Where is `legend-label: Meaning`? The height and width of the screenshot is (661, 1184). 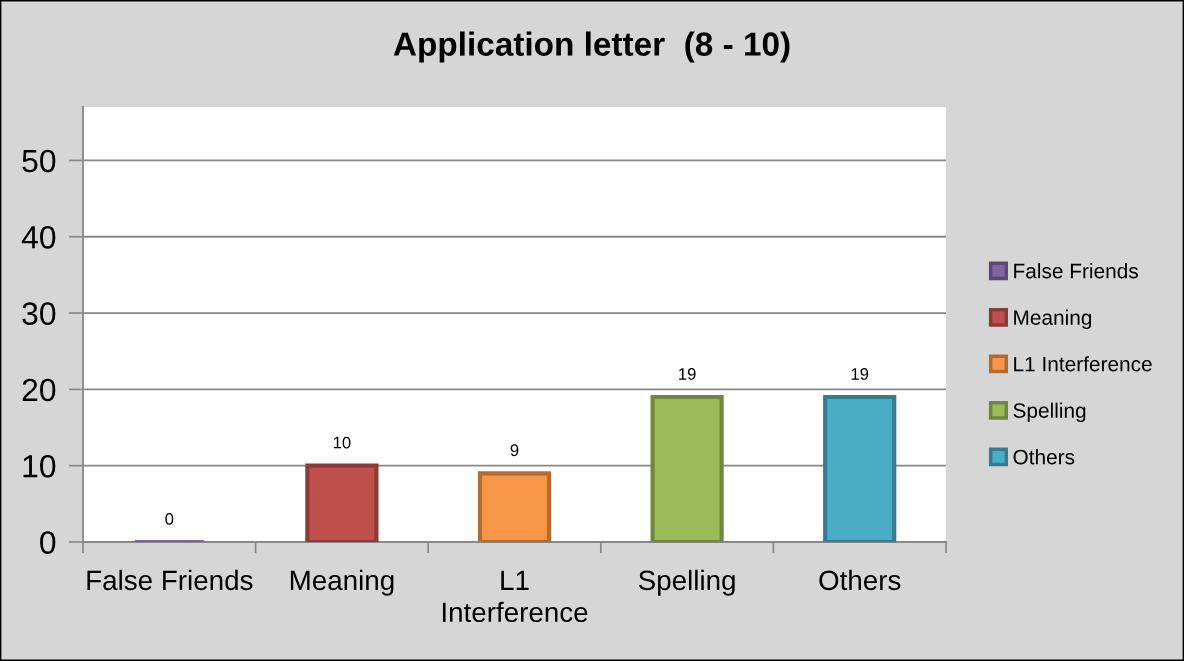 legend-label: Meaning is located at coordinates (1053, 319).